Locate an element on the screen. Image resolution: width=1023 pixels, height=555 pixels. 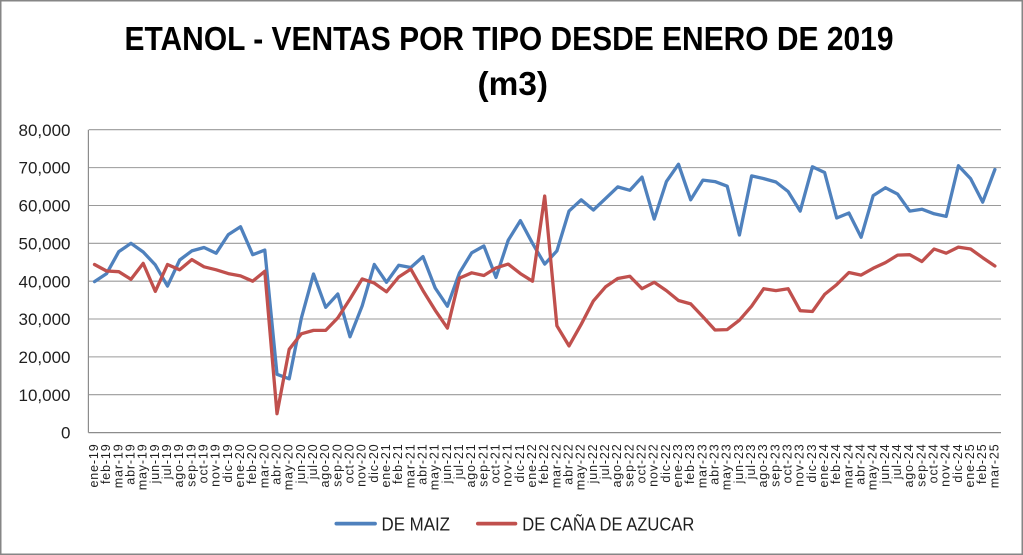
svg-text: dic-21 is located at coordinates (520, 463).